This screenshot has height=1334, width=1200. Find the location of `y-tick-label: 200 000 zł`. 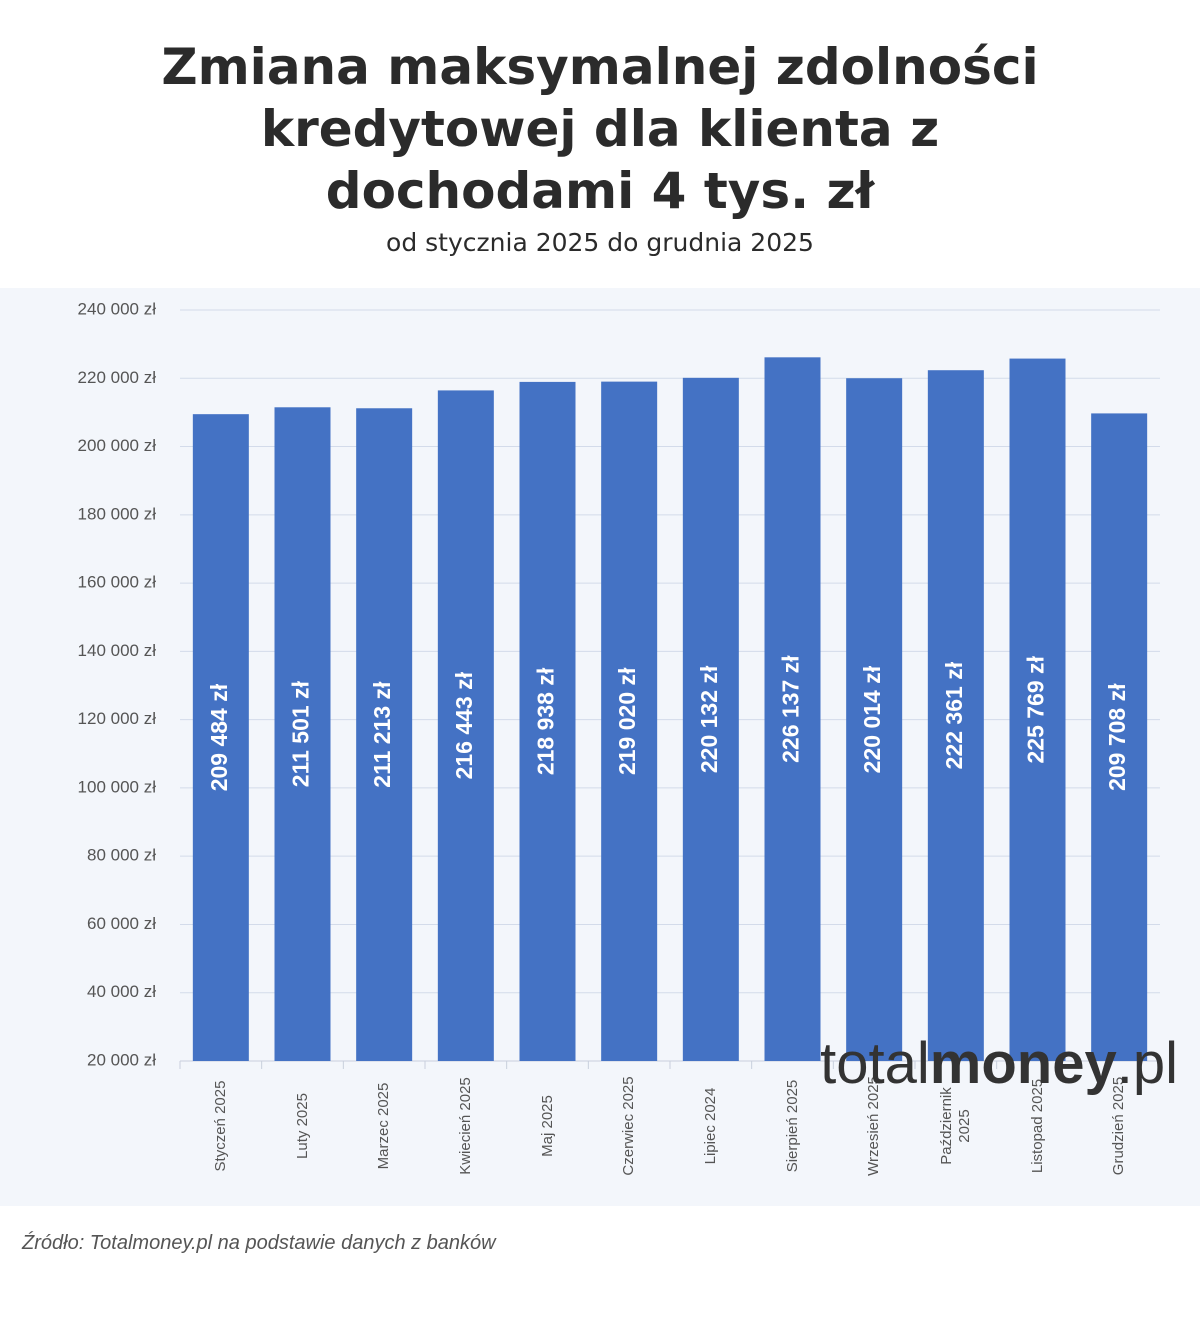

y-tick-label: 200 000 zł is located at coordinates (117, 445).